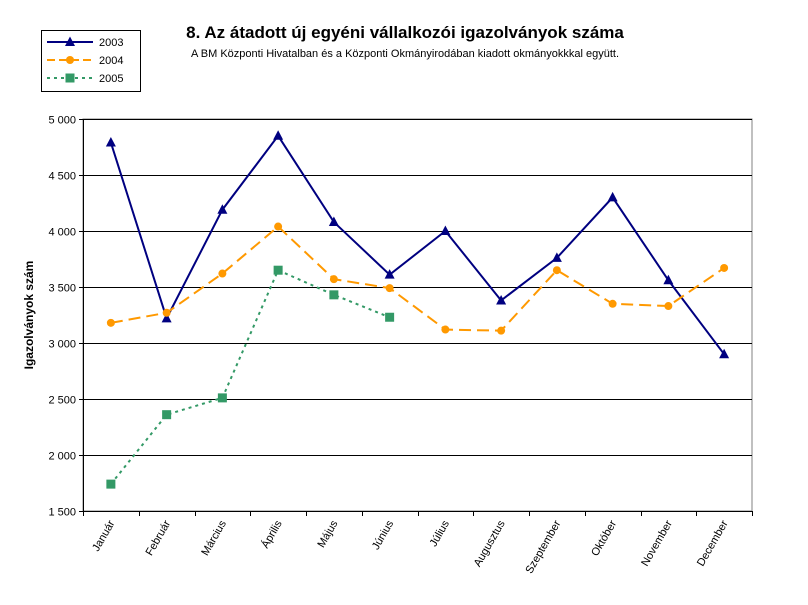 The height and width of the screenshot is (605, 808). What do you see at coordinates (62, 513) in the screenshot?
I see `y-tick-label: 1 500` at bounding box center [62, 513].